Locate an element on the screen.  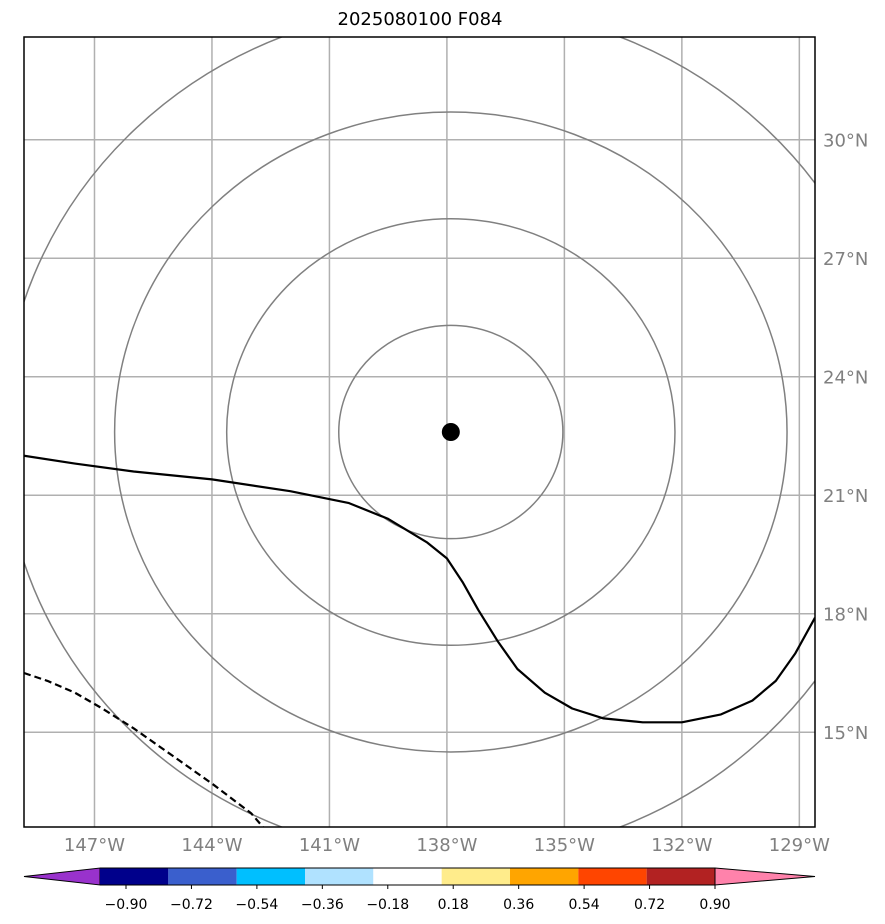
latitude-label: 18°N is located at coordinates (845, 615).